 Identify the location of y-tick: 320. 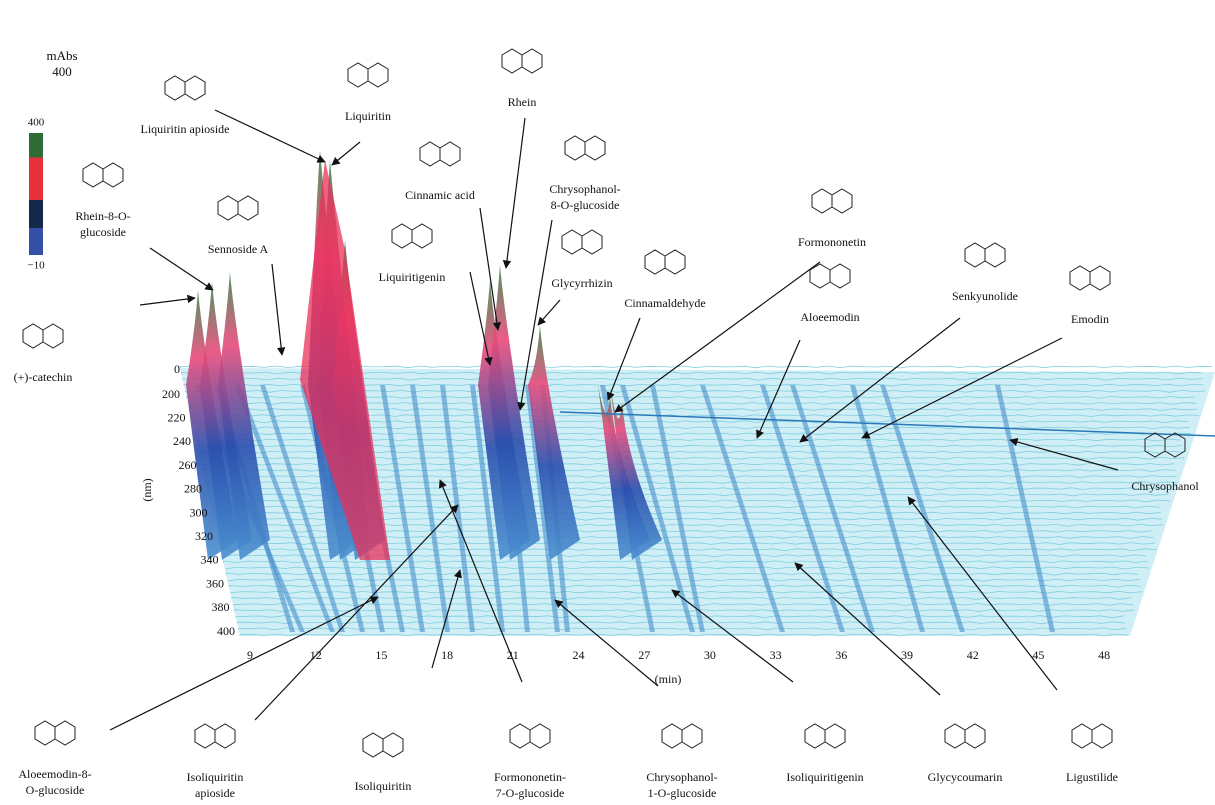
(204, 536).